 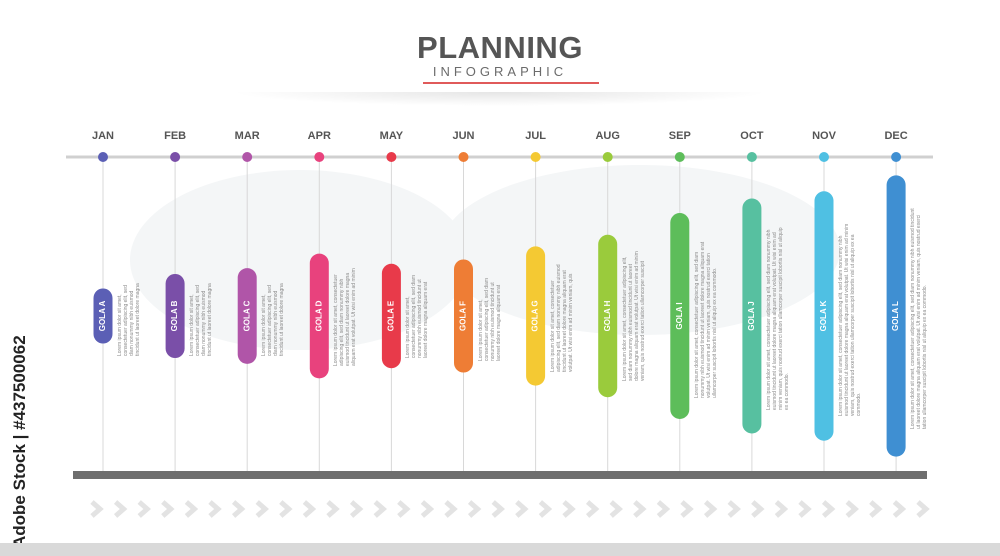 I want to click on header-shadow, so click(x=500, y=99).